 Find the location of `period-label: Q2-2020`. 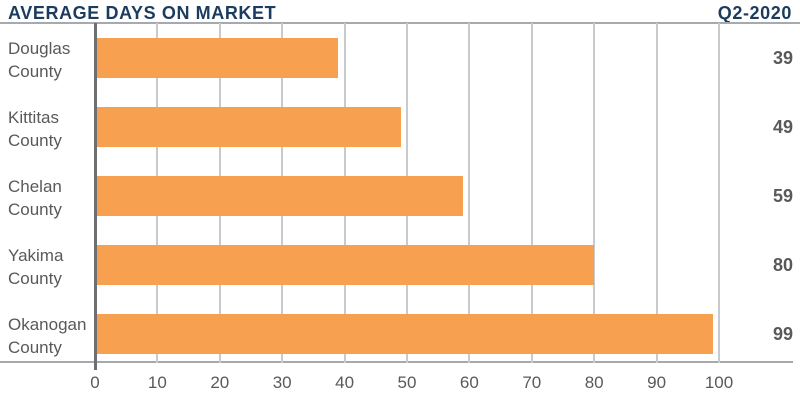

period-label: Q2-2020 is located at coordinates (754, 13).